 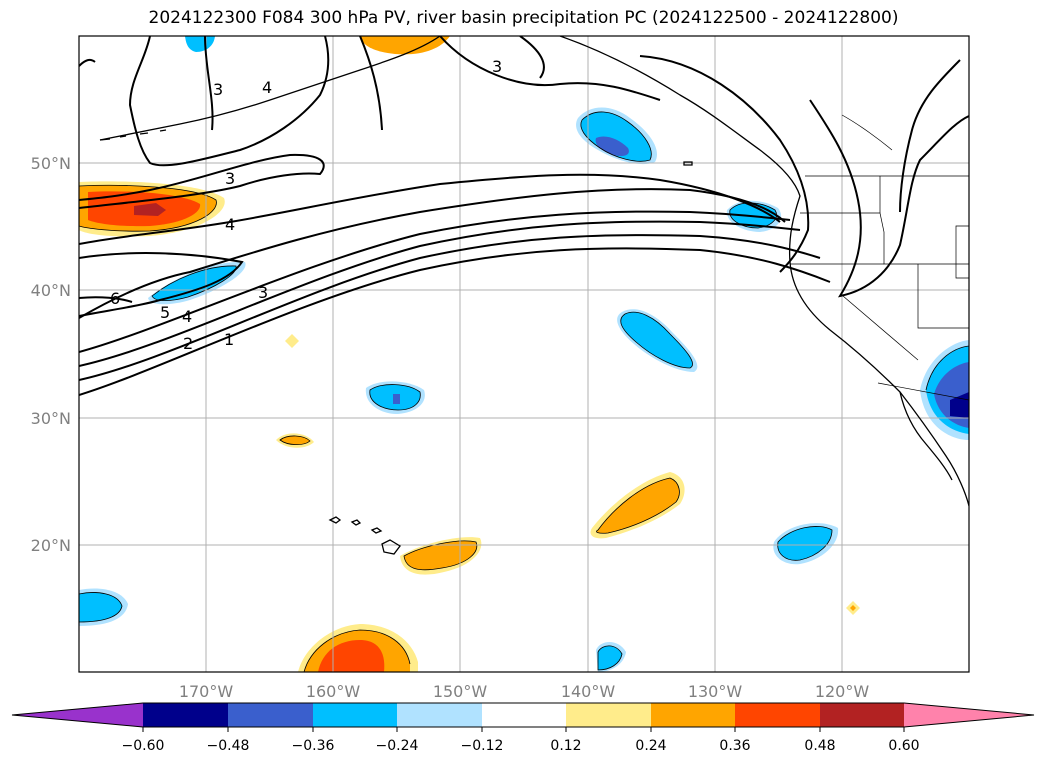 I want to click on contour-label: 5, so click(x=165, y=312).